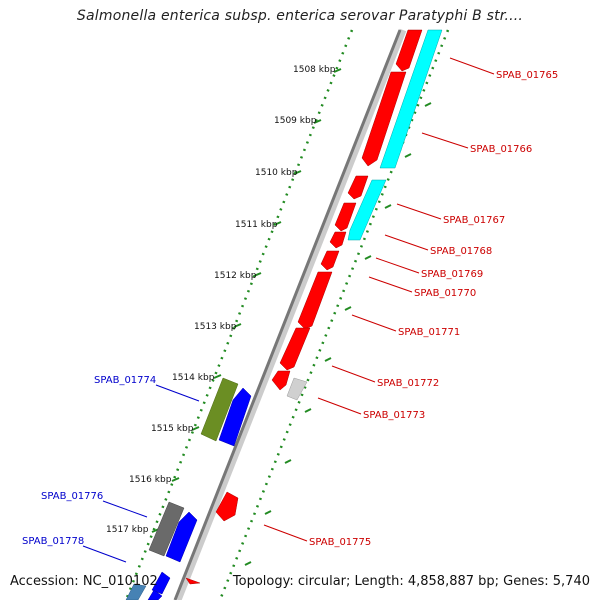 This screenshot has height=600, width=600. What do you see at coordinates (276, 173) in the screenshot?
I see `tick-label: 1510 kbp` at bounding box center [276, 173].